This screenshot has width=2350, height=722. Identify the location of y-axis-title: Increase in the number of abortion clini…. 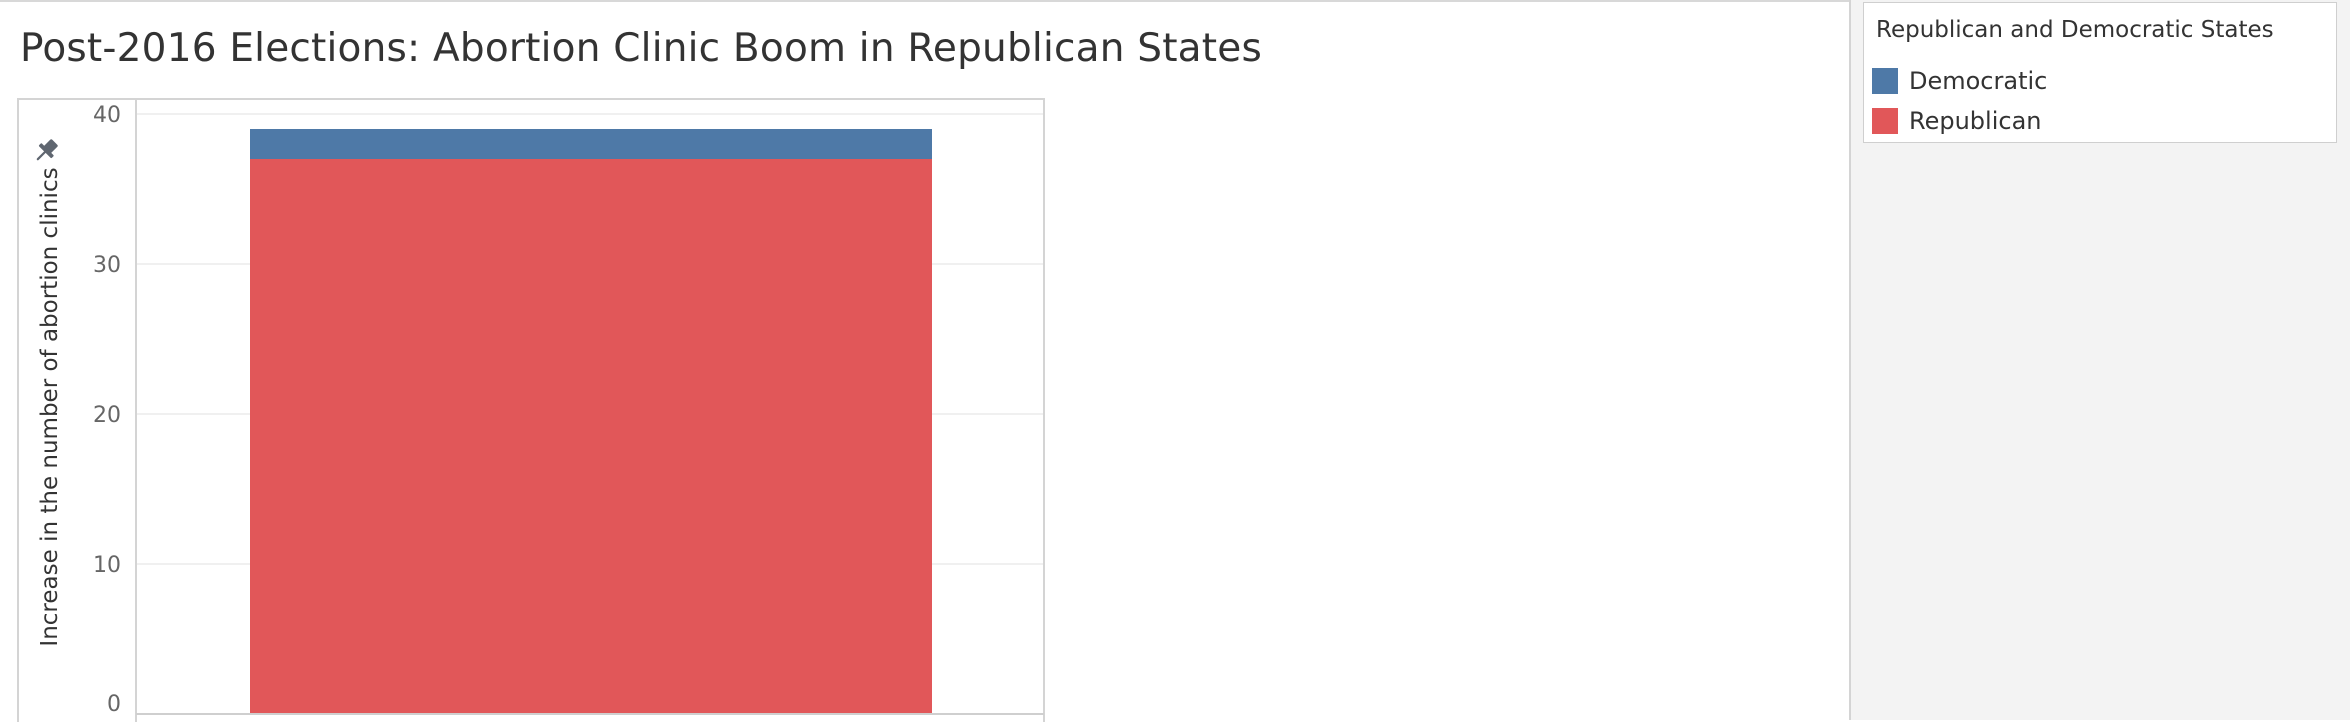
(50, 406).